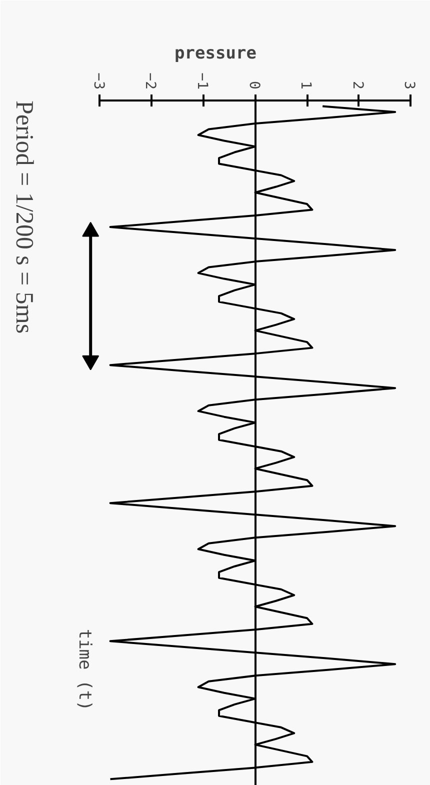 This screenshot has height=785, width=430. Describe the element at coordinates (84, 669) in the screenshot. I see `y-axis-title: time (t)` at that location.